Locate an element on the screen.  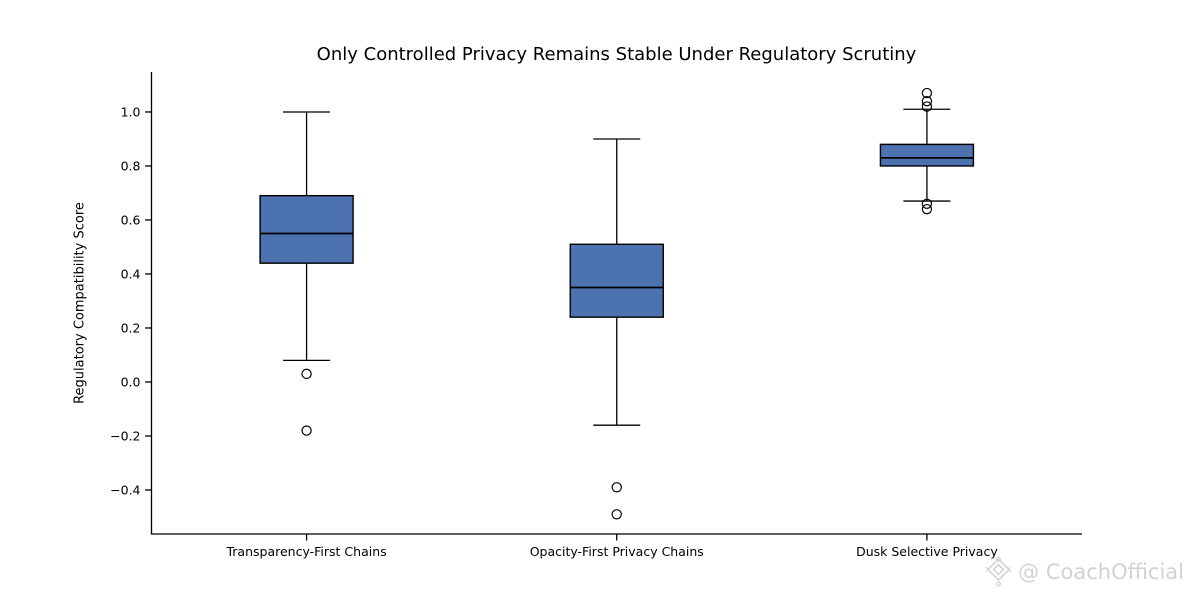
x-tick-label: Dusk Selective Privacy is located at coordinates (927, 551).